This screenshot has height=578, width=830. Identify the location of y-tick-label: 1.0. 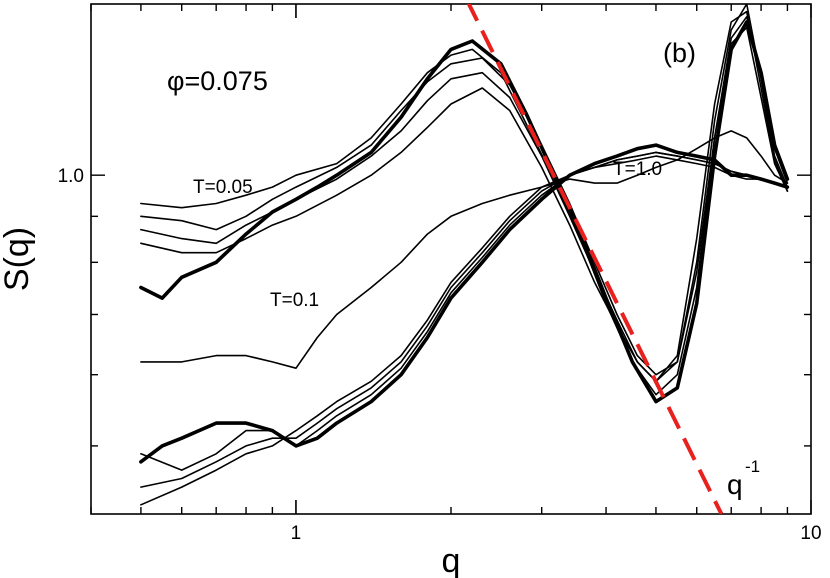
(71, 176).